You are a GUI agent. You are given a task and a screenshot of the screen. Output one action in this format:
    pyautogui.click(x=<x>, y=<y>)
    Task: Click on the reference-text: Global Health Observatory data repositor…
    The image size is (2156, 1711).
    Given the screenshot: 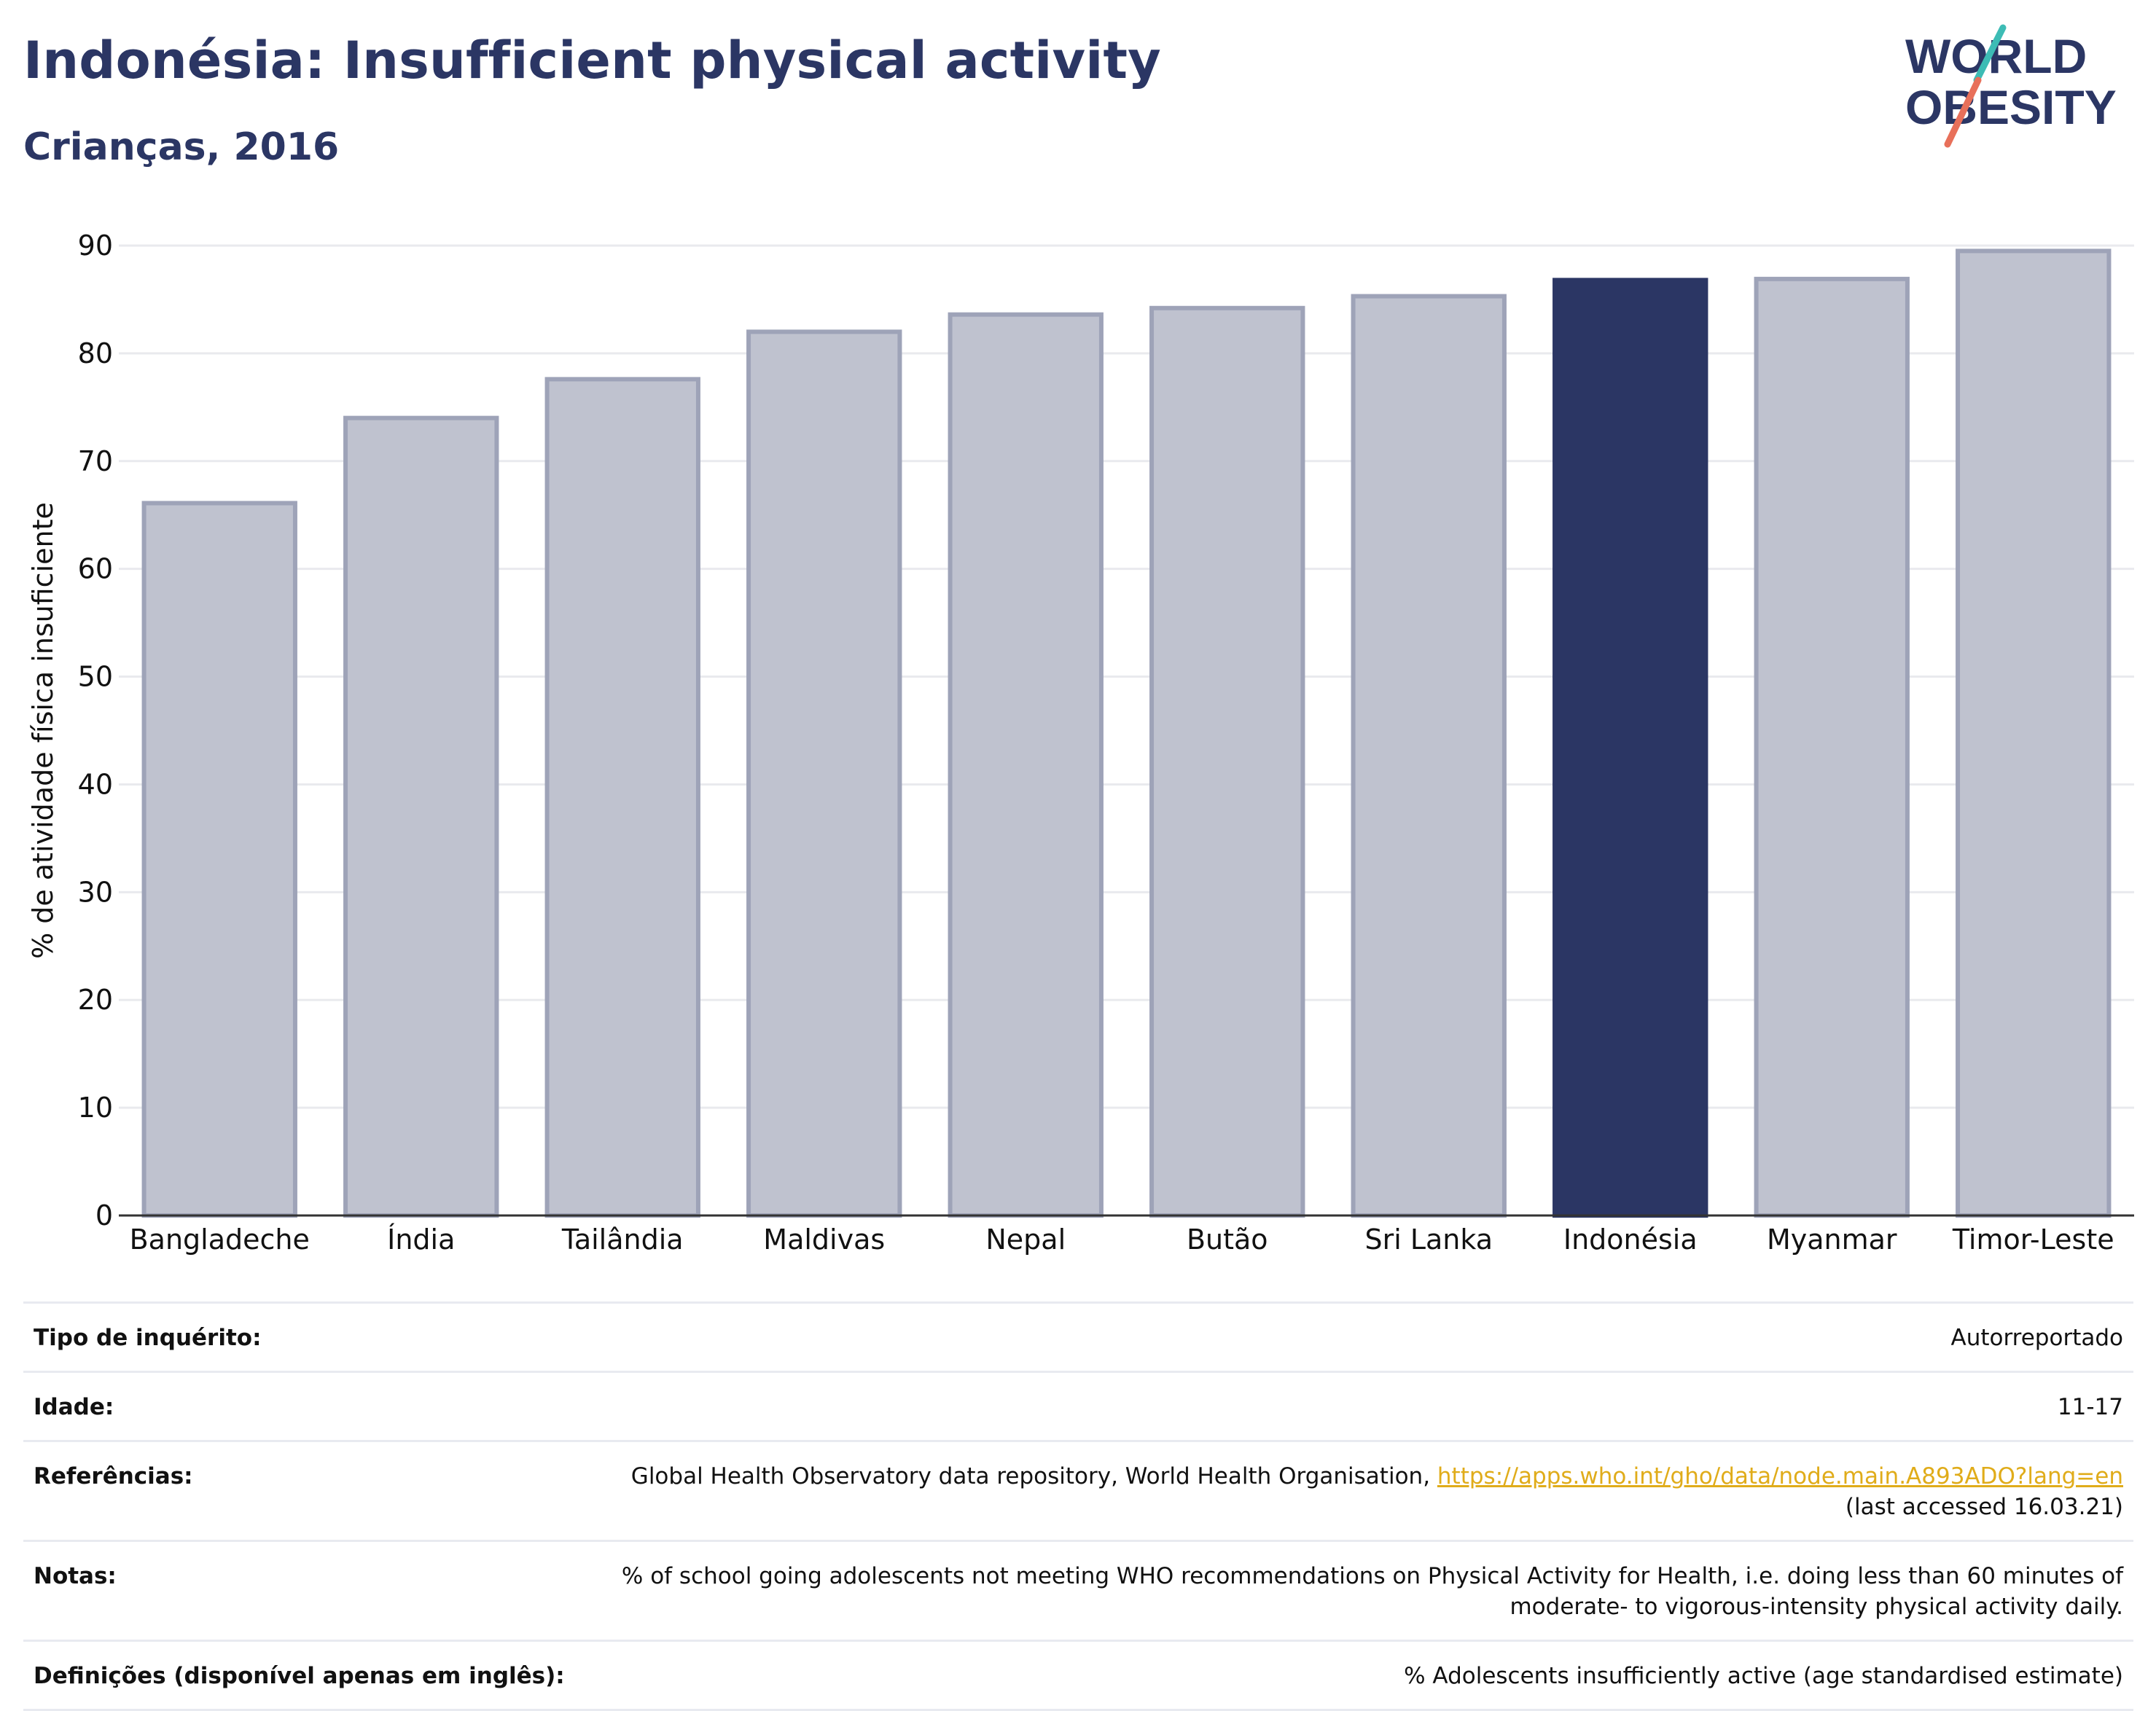 What is the action you would take?
    pyautogui.click(x=1034, y=1476)
    